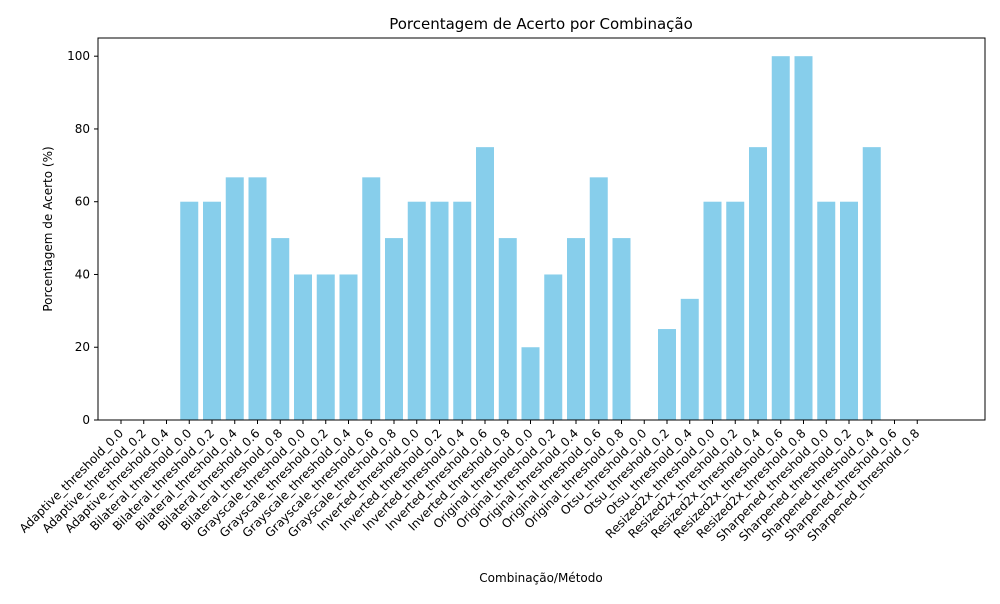 Image resolution: width=1000 pixels, height=604 pixels. What do you see at coordinates (826, 310) in the screenshot?
I see `bar-Sharpened_threshold_0.0` at bounding box center [826, 310].